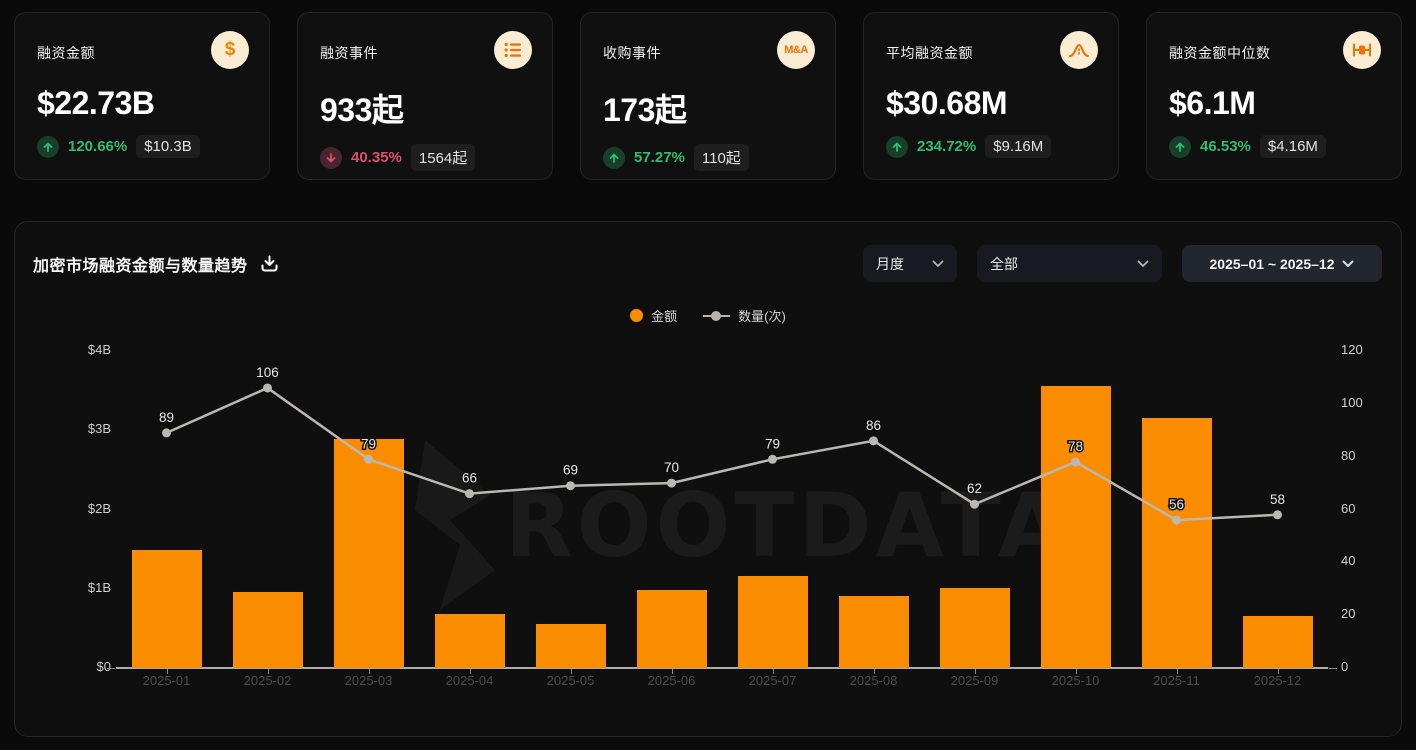  I want to click on card-average-funding: 平均融资金额 $30.68M 234.72% $9.16M, so click(991, 96).